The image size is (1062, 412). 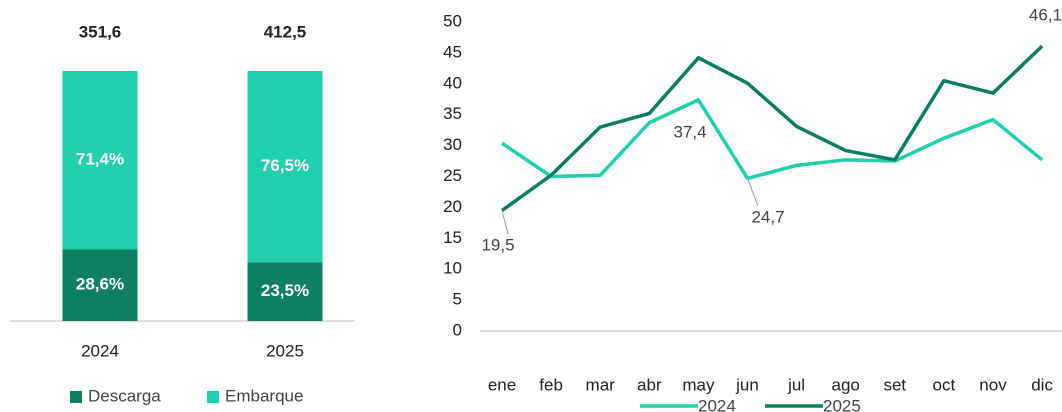 What do you see at coordinates (502, 384) in the screenshot?
I see `x-tick-label: ene` at bounding box center [502, 384].